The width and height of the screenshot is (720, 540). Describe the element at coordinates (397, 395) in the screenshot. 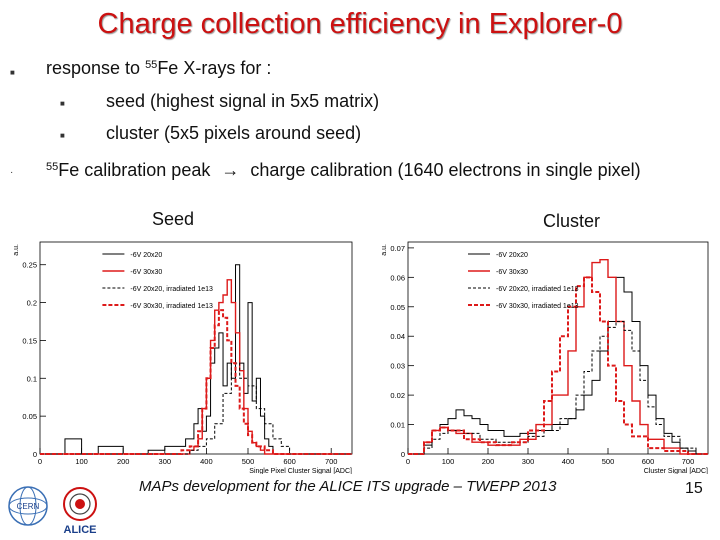

I see `y-tick-label: 0.02` at that location.